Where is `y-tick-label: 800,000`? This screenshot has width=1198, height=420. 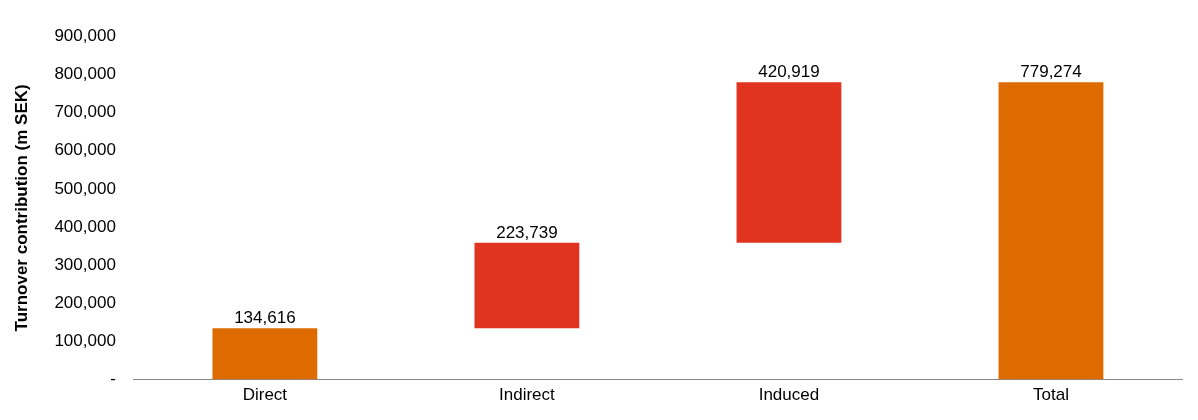 y-tick-label: 800,000 is located at coordinates (85, 74).